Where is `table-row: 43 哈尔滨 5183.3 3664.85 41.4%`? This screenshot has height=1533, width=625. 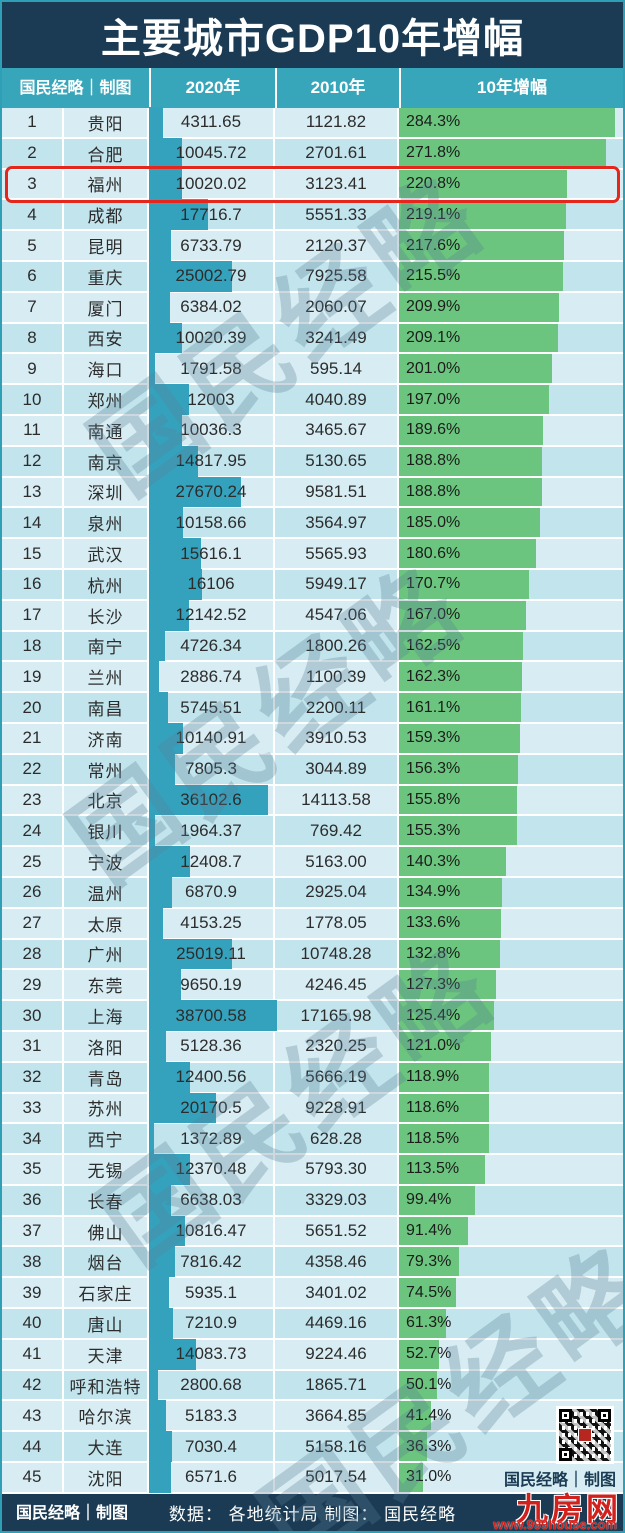
table-row: 43 哈尔滨 5183.3 3664.85 41.4% is located at coordinates (312, 1416).